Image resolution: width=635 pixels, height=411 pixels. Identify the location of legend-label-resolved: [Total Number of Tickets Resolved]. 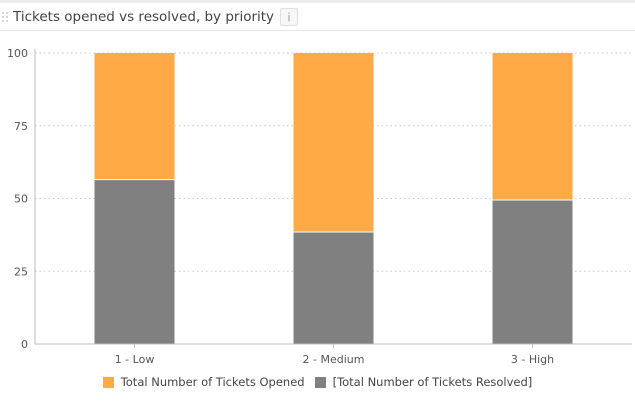
(432, 382).